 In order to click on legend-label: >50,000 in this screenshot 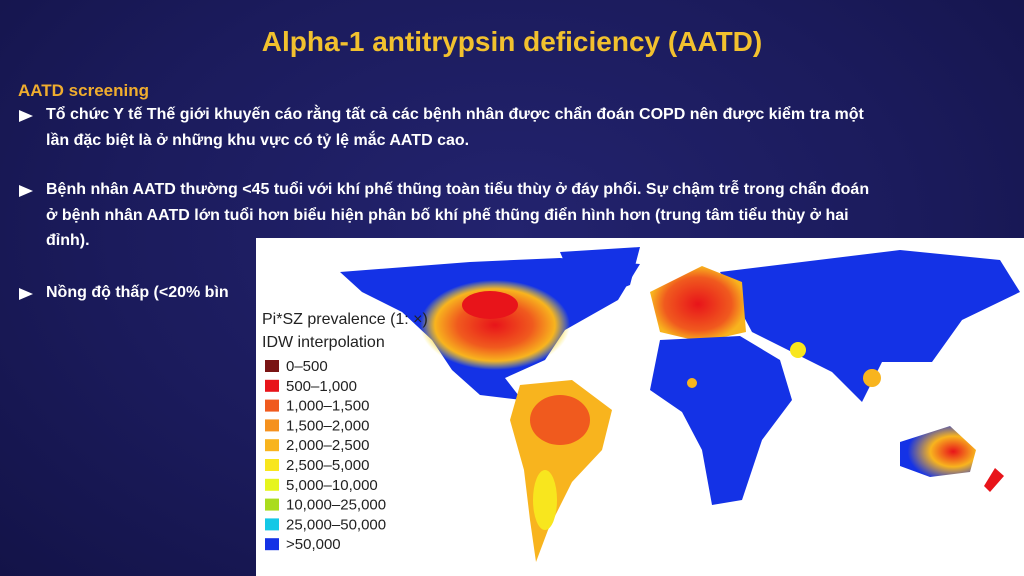, I will do `click(313, 544)`.